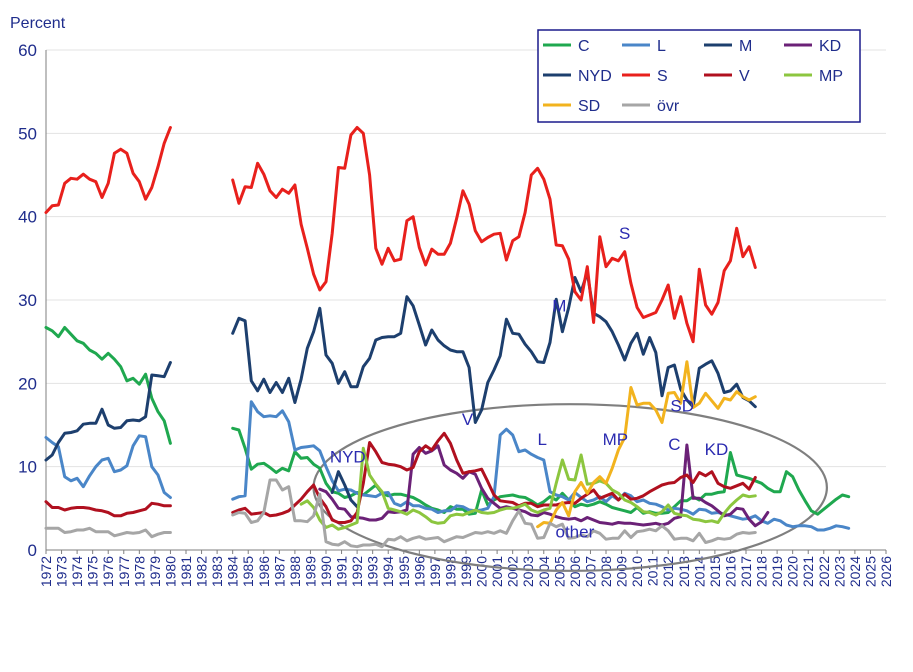  What do you see at coordinates (575, 532) in the screenshot?
I see `series-annotation: other` at bounding box center [575, 532].